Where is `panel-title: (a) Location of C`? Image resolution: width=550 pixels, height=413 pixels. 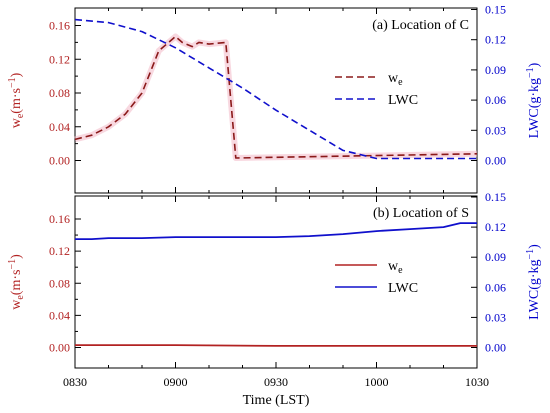 panel-title: (a) Location of C is located at coordinates (420, 25).